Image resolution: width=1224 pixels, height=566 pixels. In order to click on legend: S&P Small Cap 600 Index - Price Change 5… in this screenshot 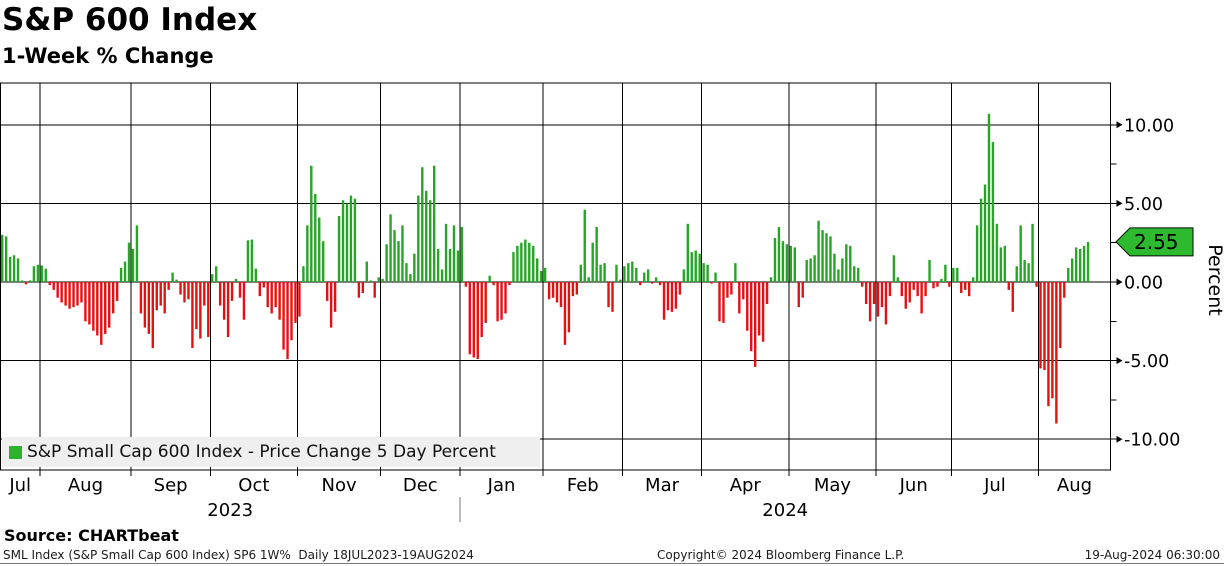, I will do `click(271, 452)`.